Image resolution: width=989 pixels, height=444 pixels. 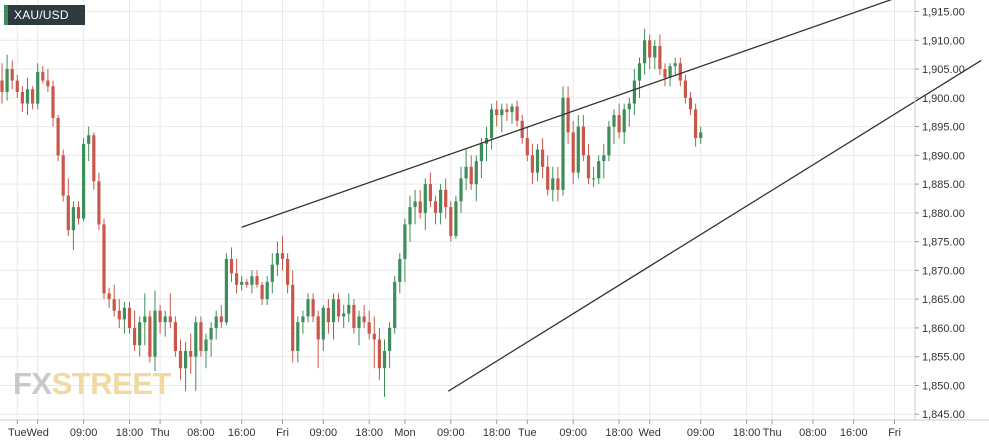 I want to click on symbol-swatch, so click(x=6, y=15).